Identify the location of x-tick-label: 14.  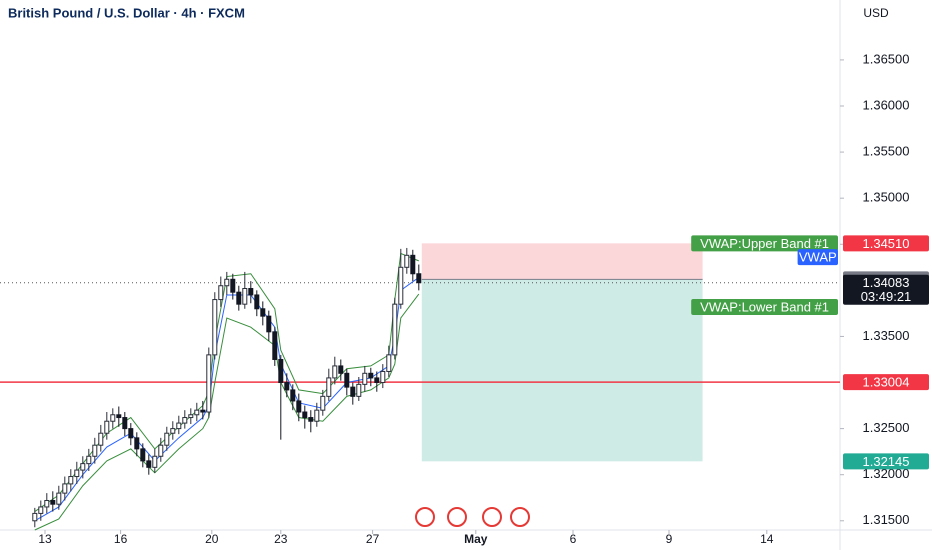
(767, 539).